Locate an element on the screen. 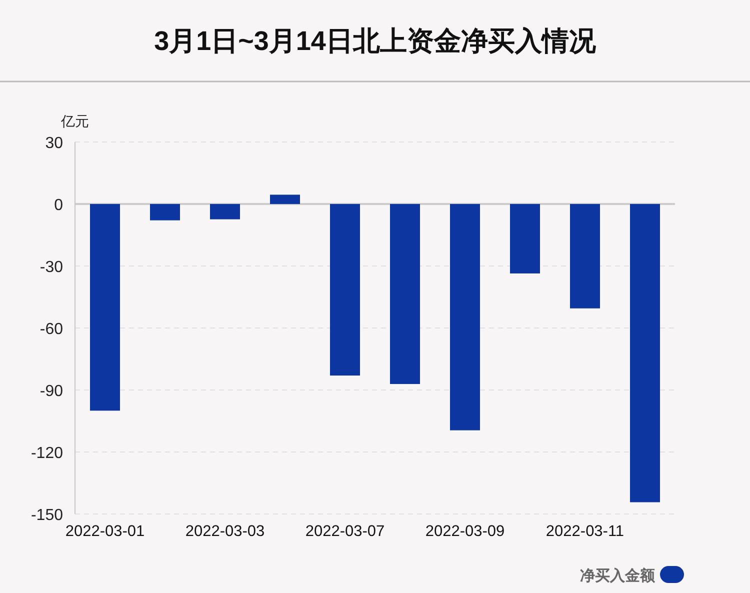  y-tick-label: -150 is located at coordinates (47, 515).